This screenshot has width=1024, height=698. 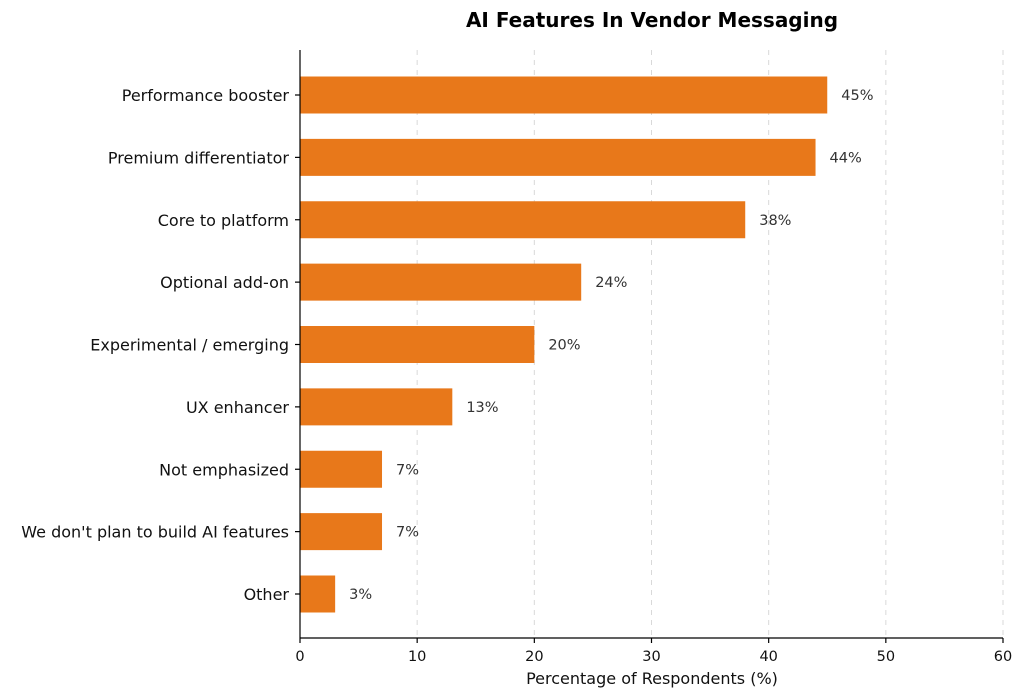 I want to click on value-label-6: 7%, so click(x=407, y=470).